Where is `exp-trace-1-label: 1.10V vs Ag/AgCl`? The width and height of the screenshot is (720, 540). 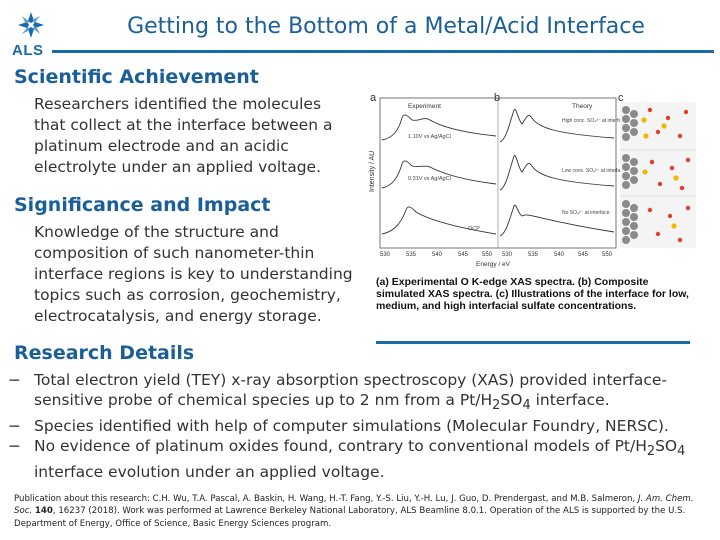
exp-trace-1-label: 1.10V vs Ag/AgCl is located at coordinates (429, 137).